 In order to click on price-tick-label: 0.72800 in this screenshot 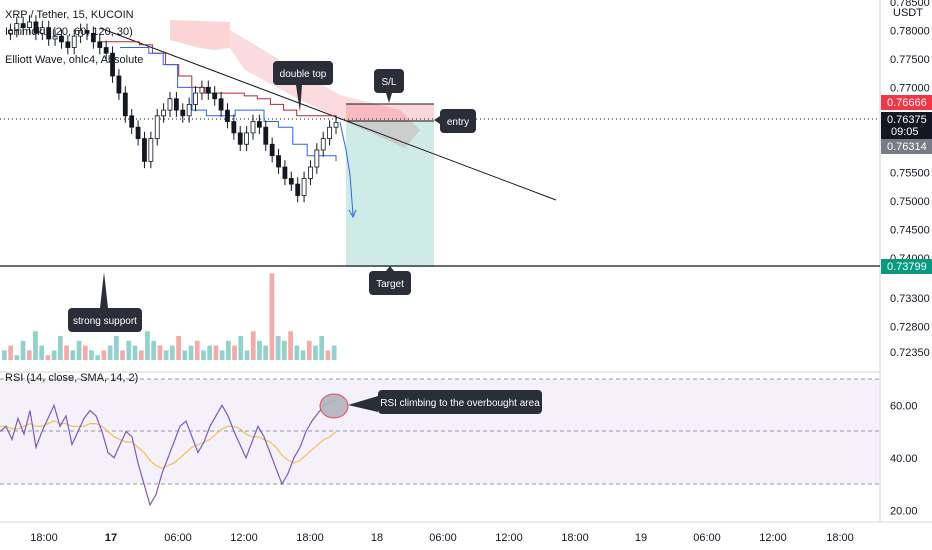, I will do `click(910, 327)`.